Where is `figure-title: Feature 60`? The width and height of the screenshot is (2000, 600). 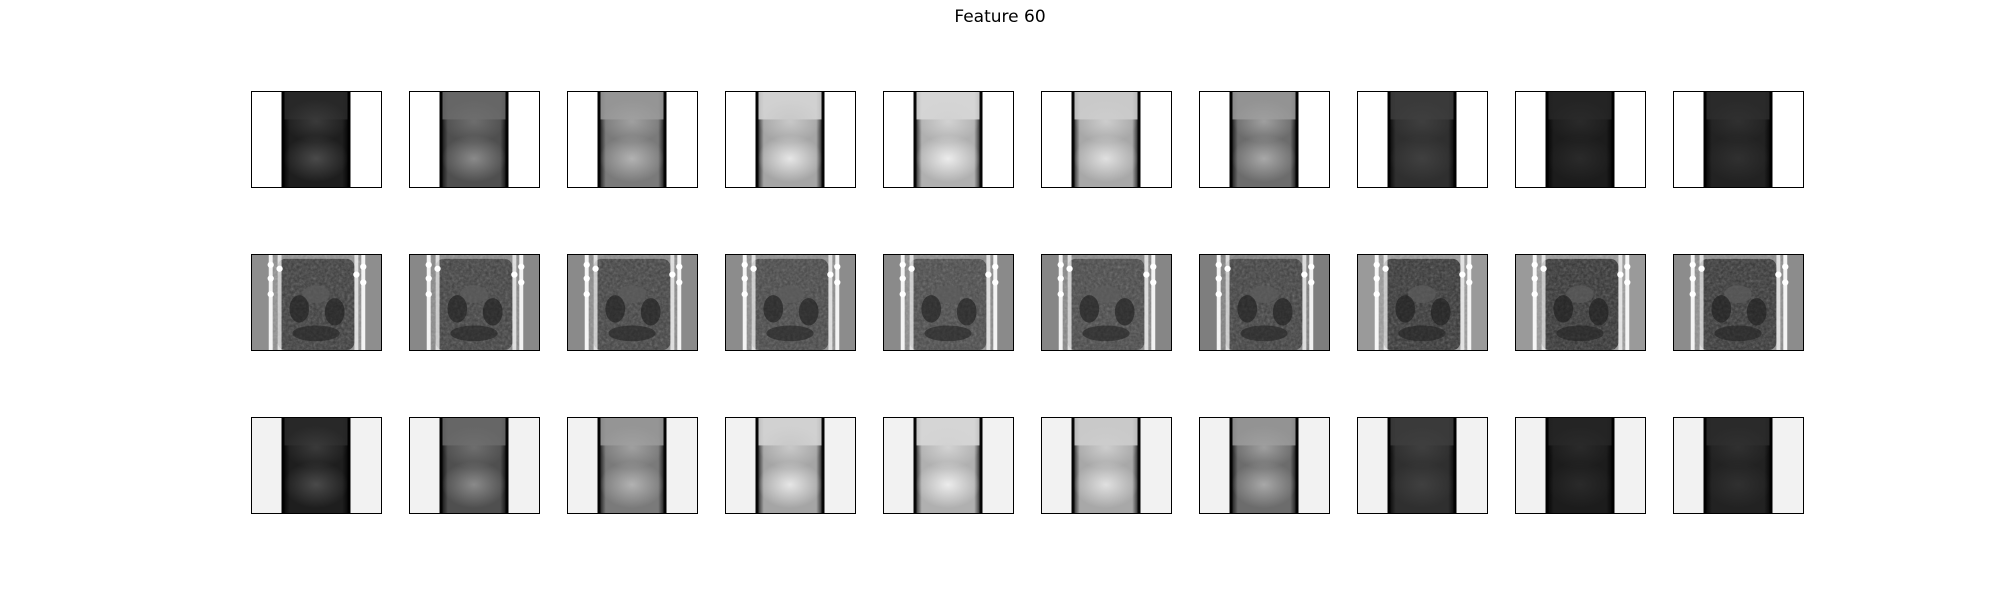
figure-title: Feature 60 is located at coordinates (1000, 17).